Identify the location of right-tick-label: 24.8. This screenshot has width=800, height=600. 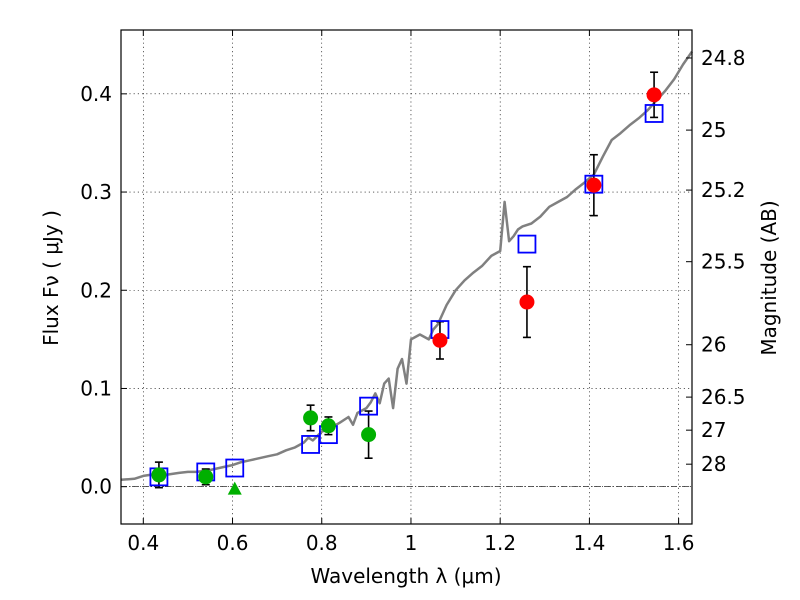
(723, 58).